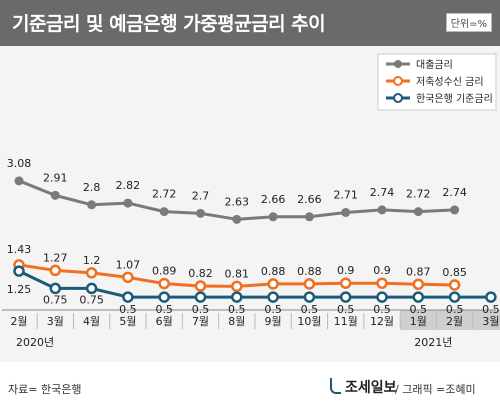 The height and width of the screenshot is (408, 500). I want to click on data-label: 2.82, so click(128, 185).